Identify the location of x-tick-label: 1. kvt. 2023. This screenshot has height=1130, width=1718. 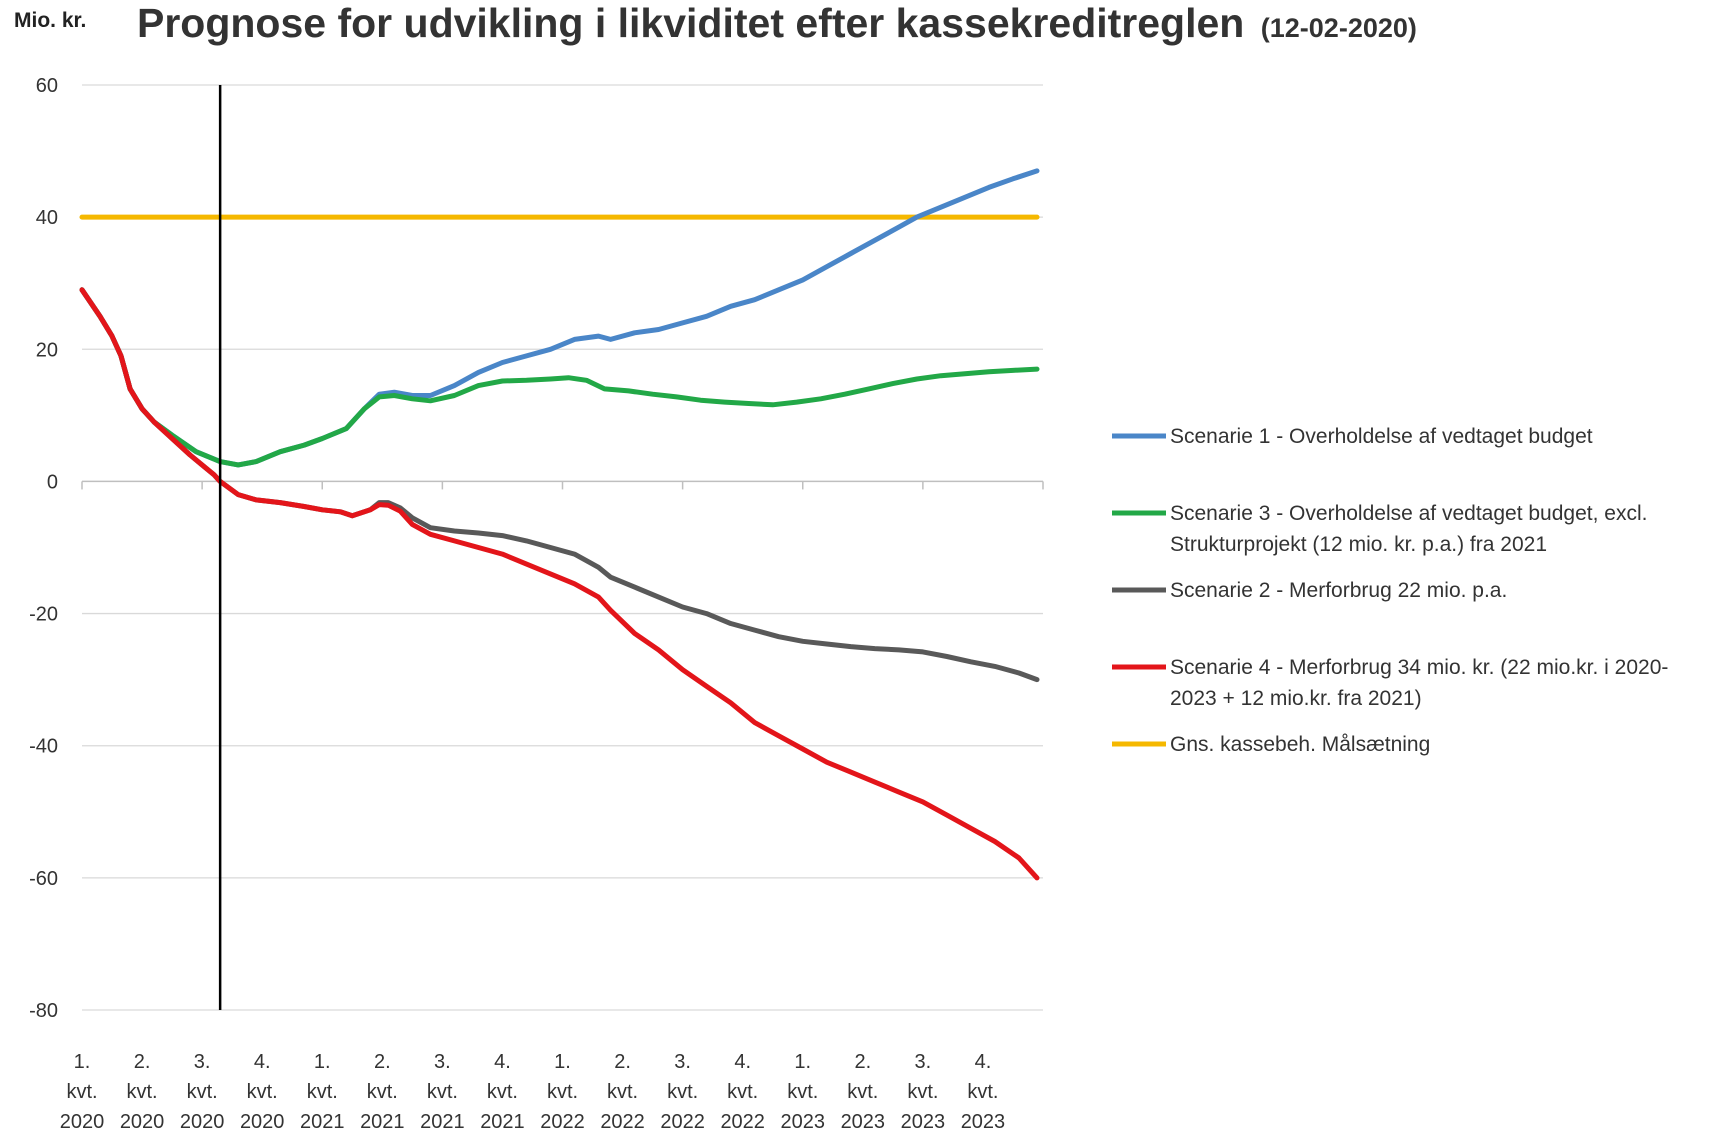
(803, 1090).